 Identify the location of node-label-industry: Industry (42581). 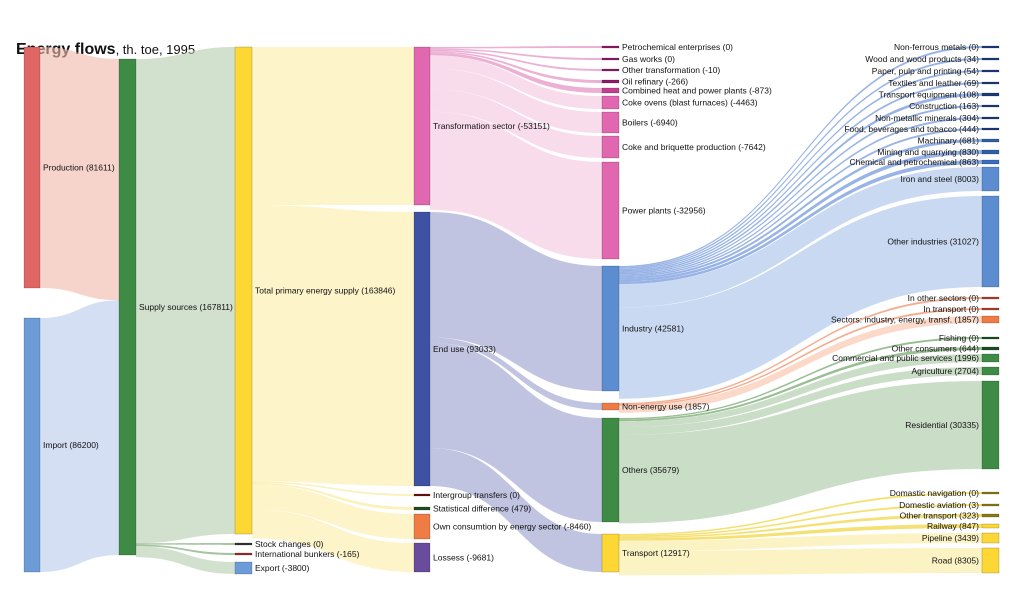
(653, 329).